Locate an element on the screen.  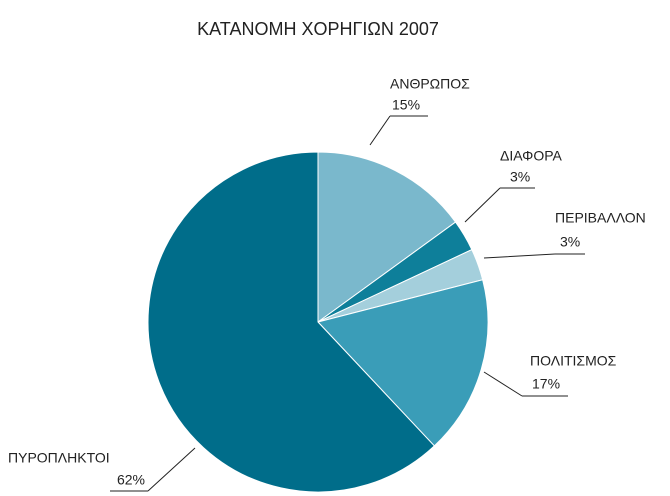
slice-value-label: 62% is located at coordinates (131, 480).